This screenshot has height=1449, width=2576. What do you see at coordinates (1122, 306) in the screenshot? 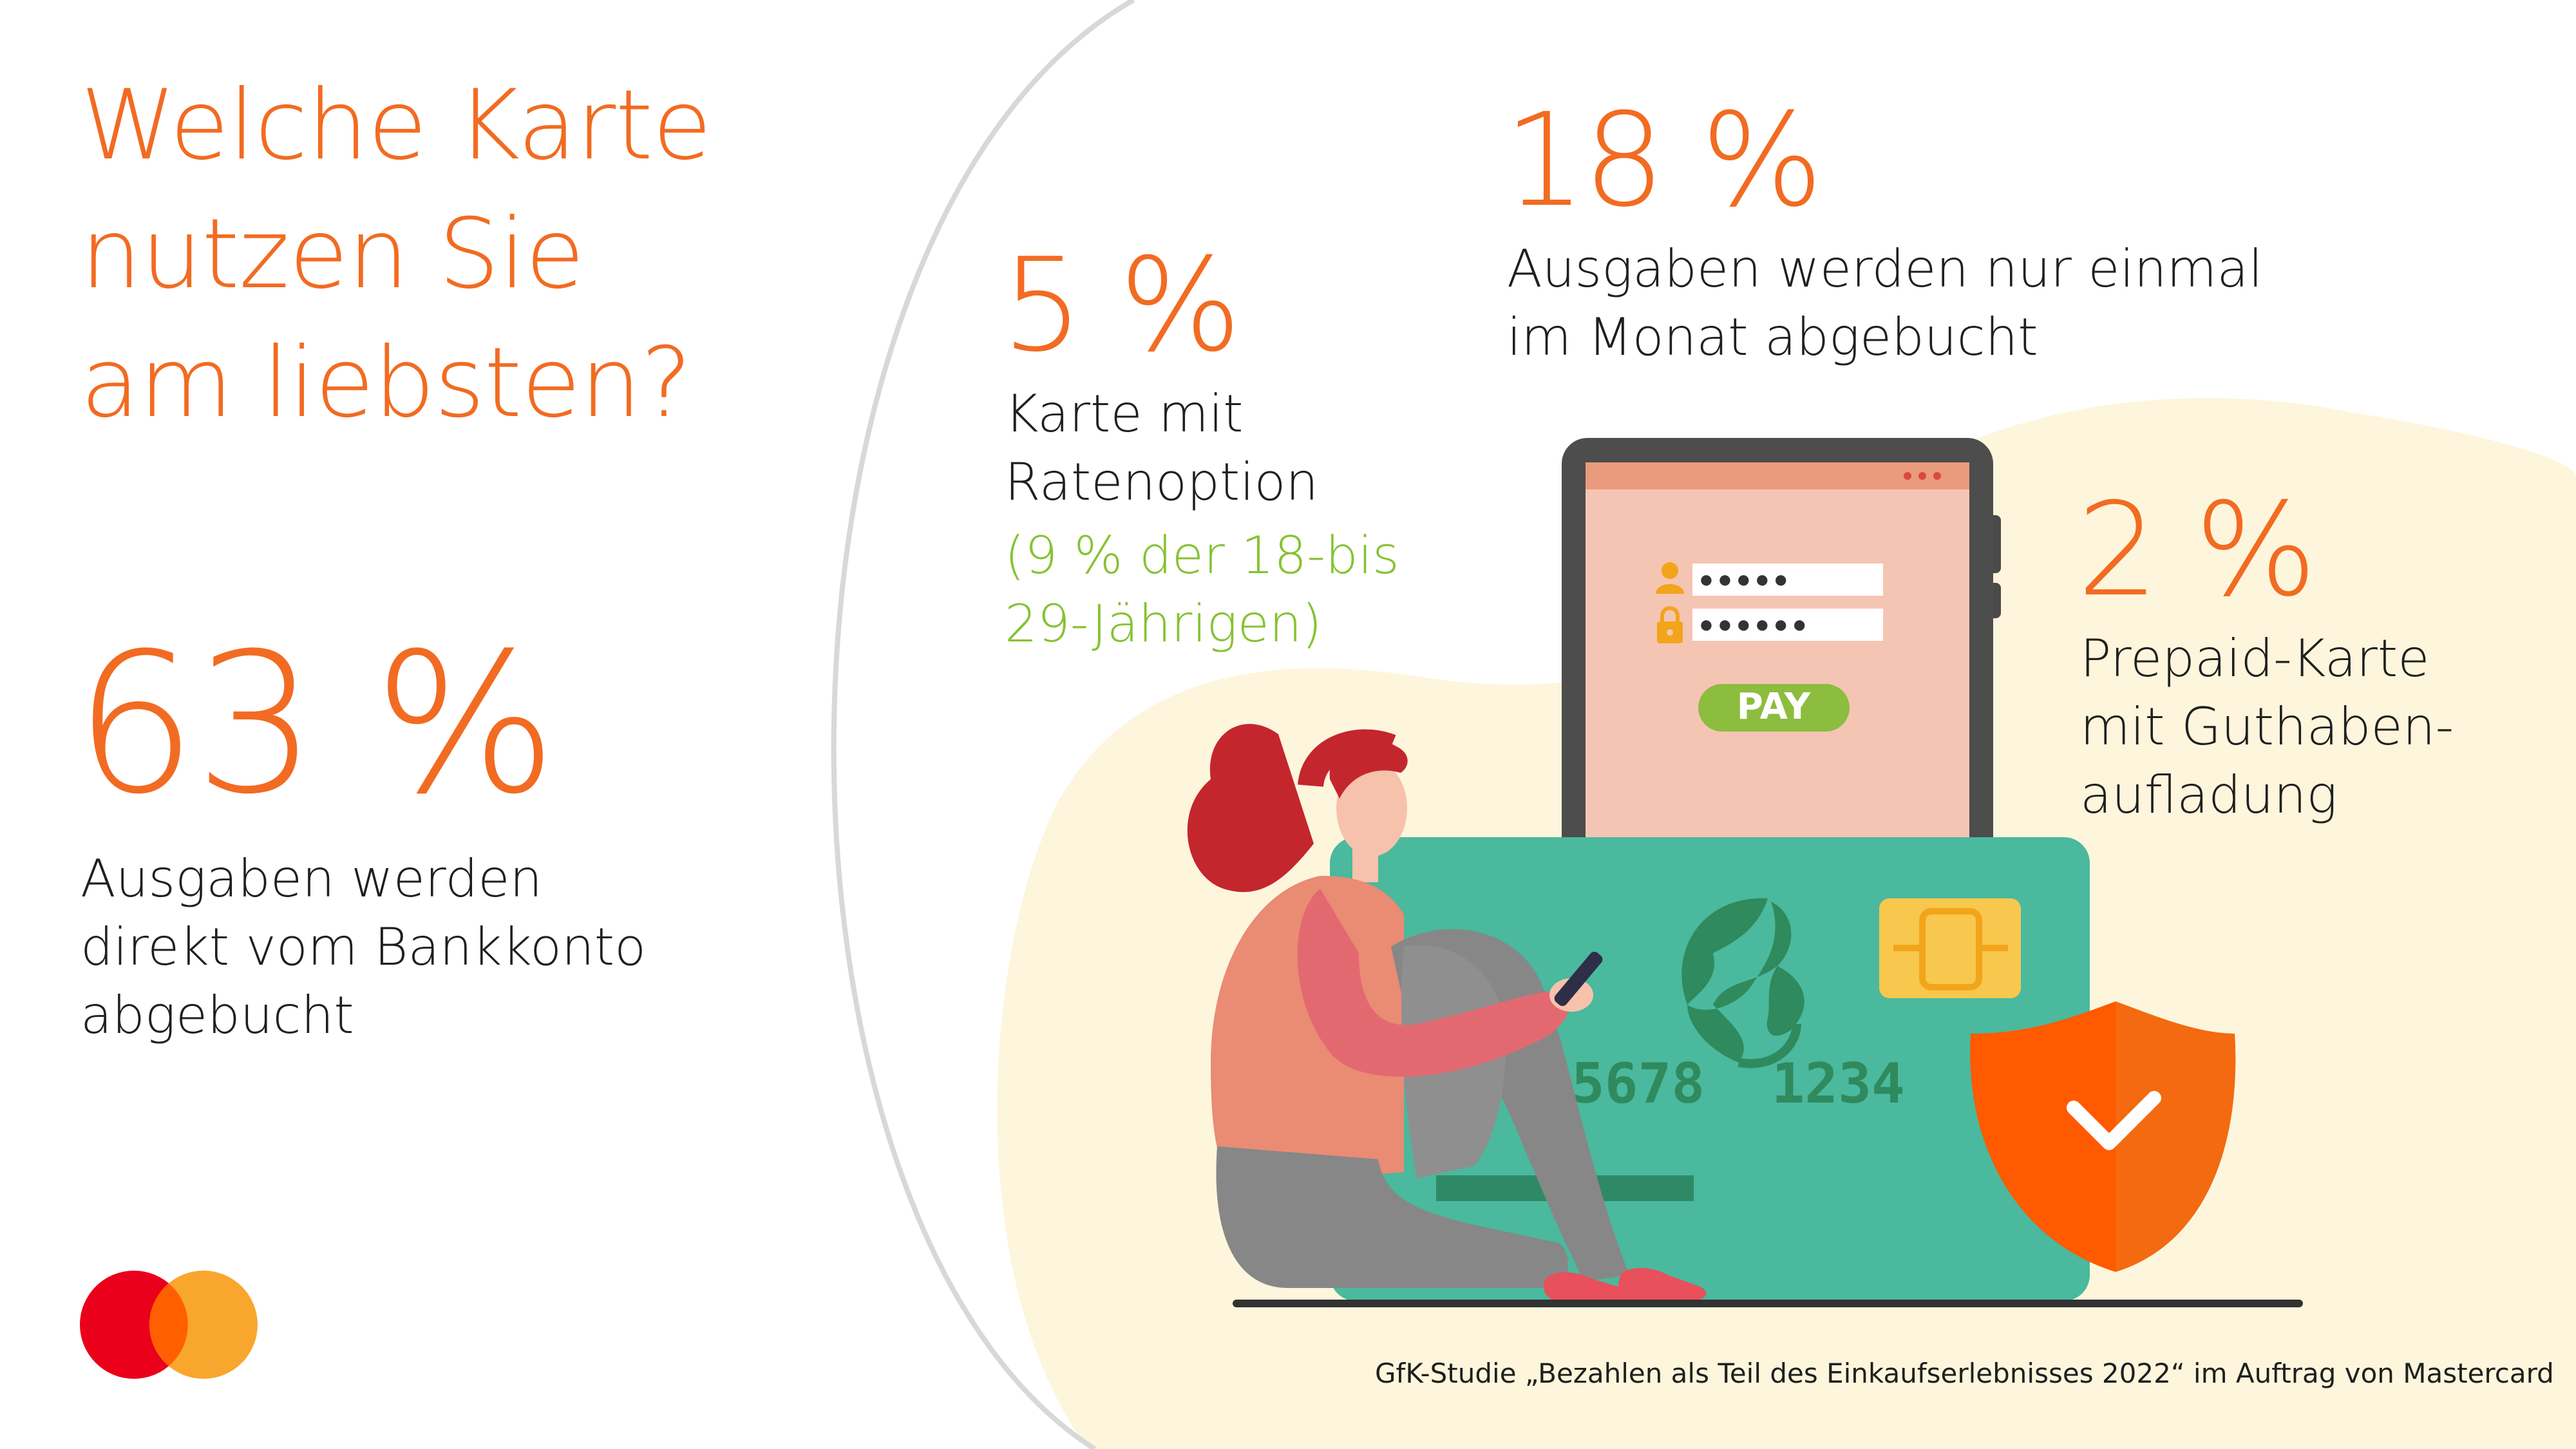
I see `stat-5-value: 5 %` at bounding box center [1122, 306].